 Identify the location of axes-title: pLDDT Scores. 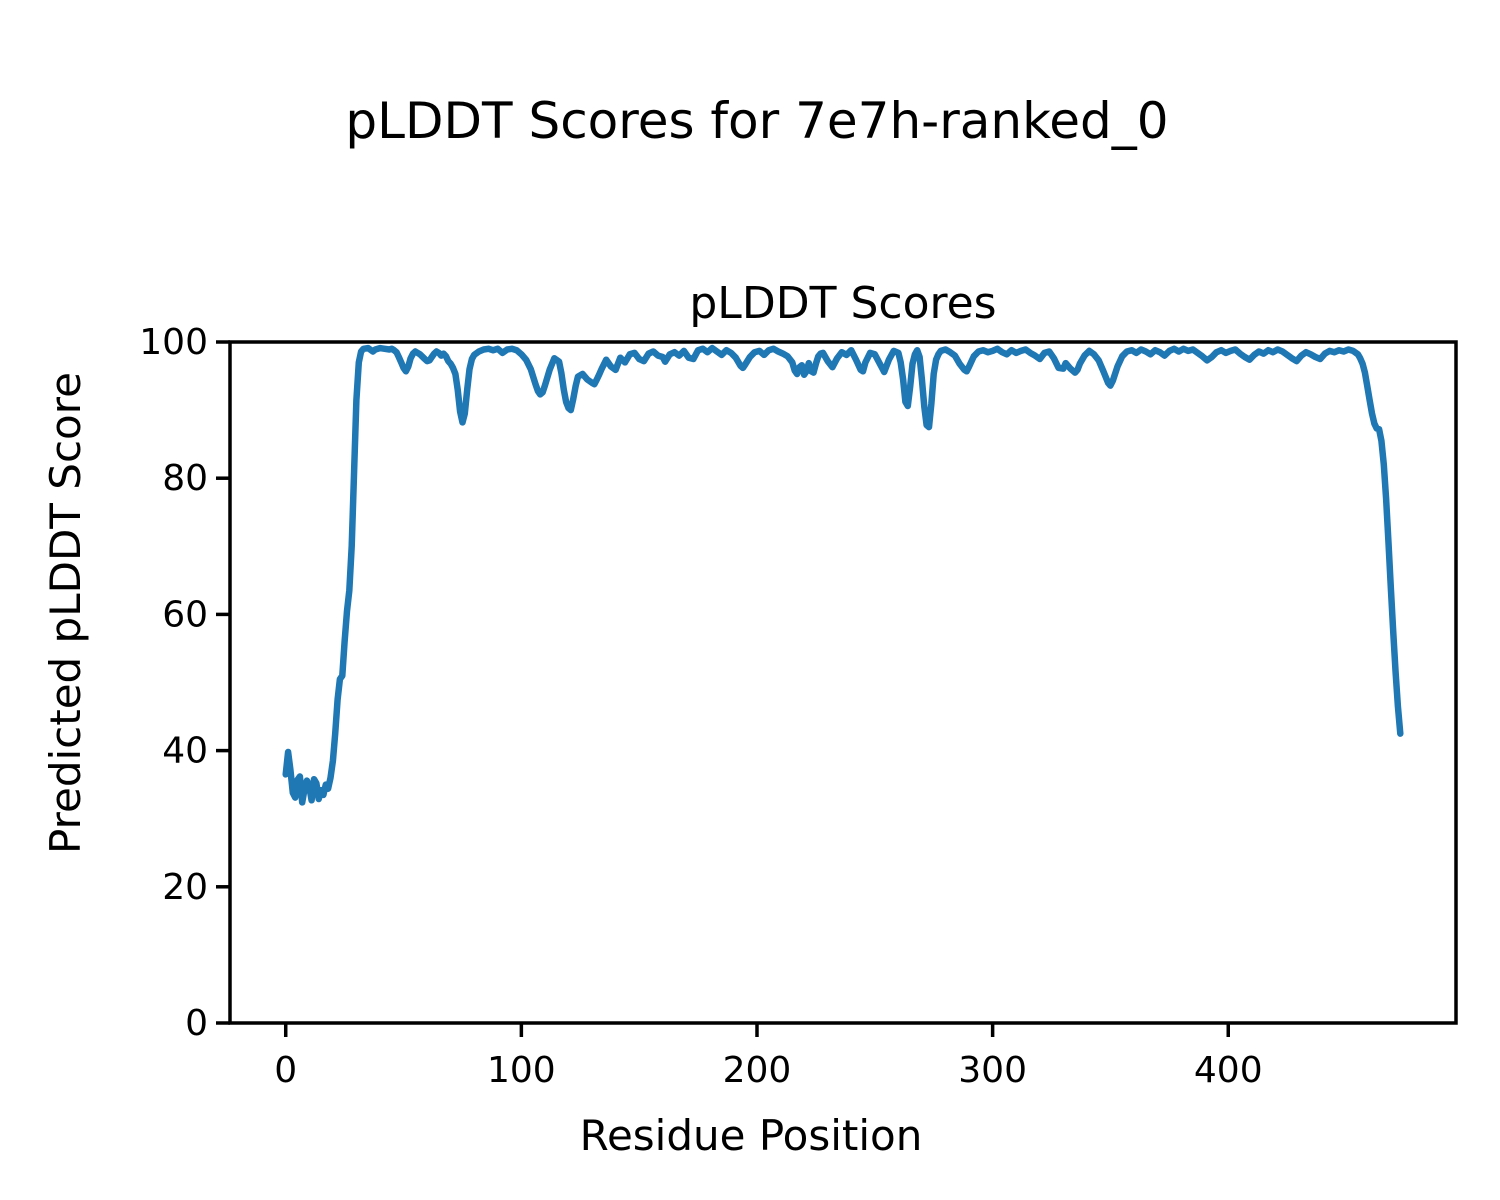
(842, 303).